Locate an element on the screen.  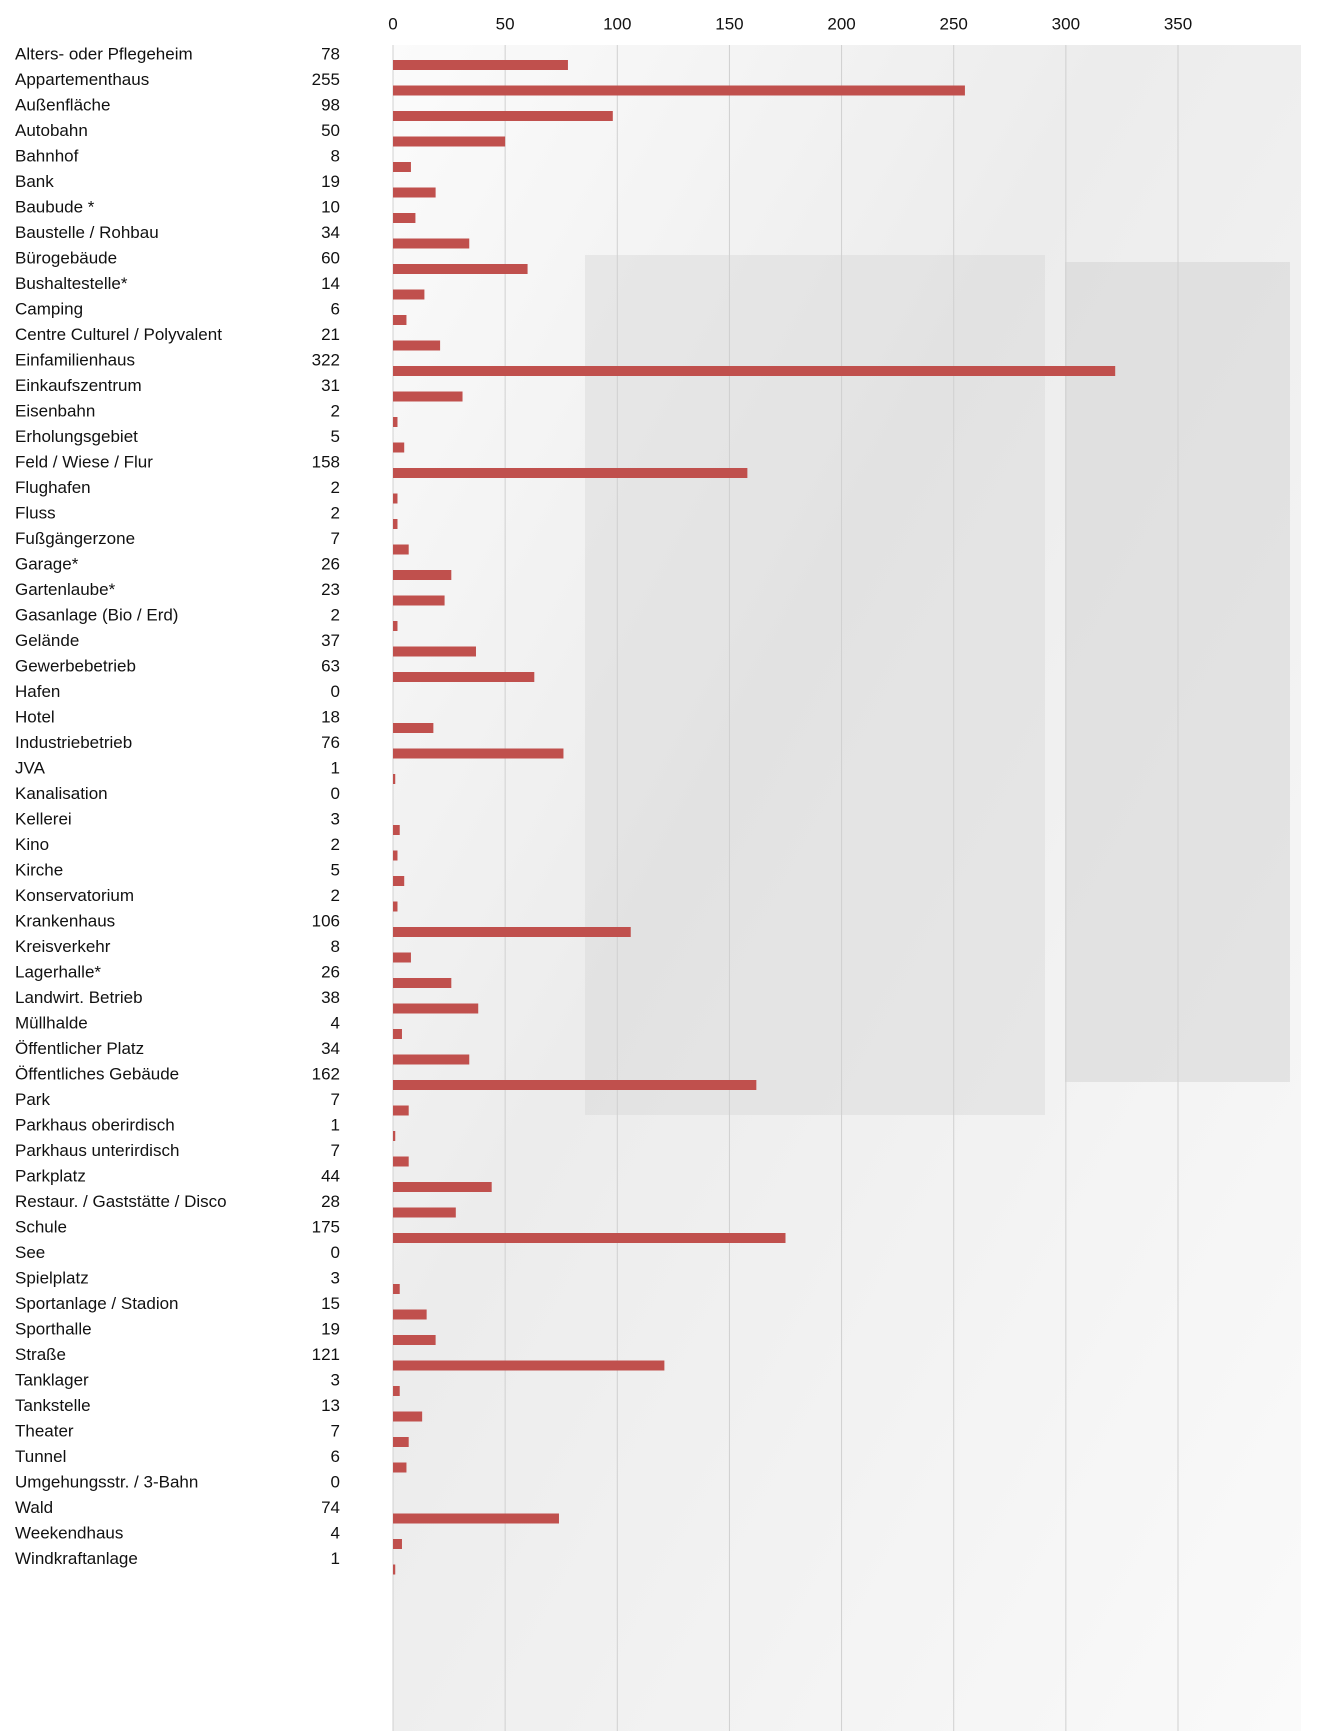
value-label: 0 is located at coordinates (335, 793).